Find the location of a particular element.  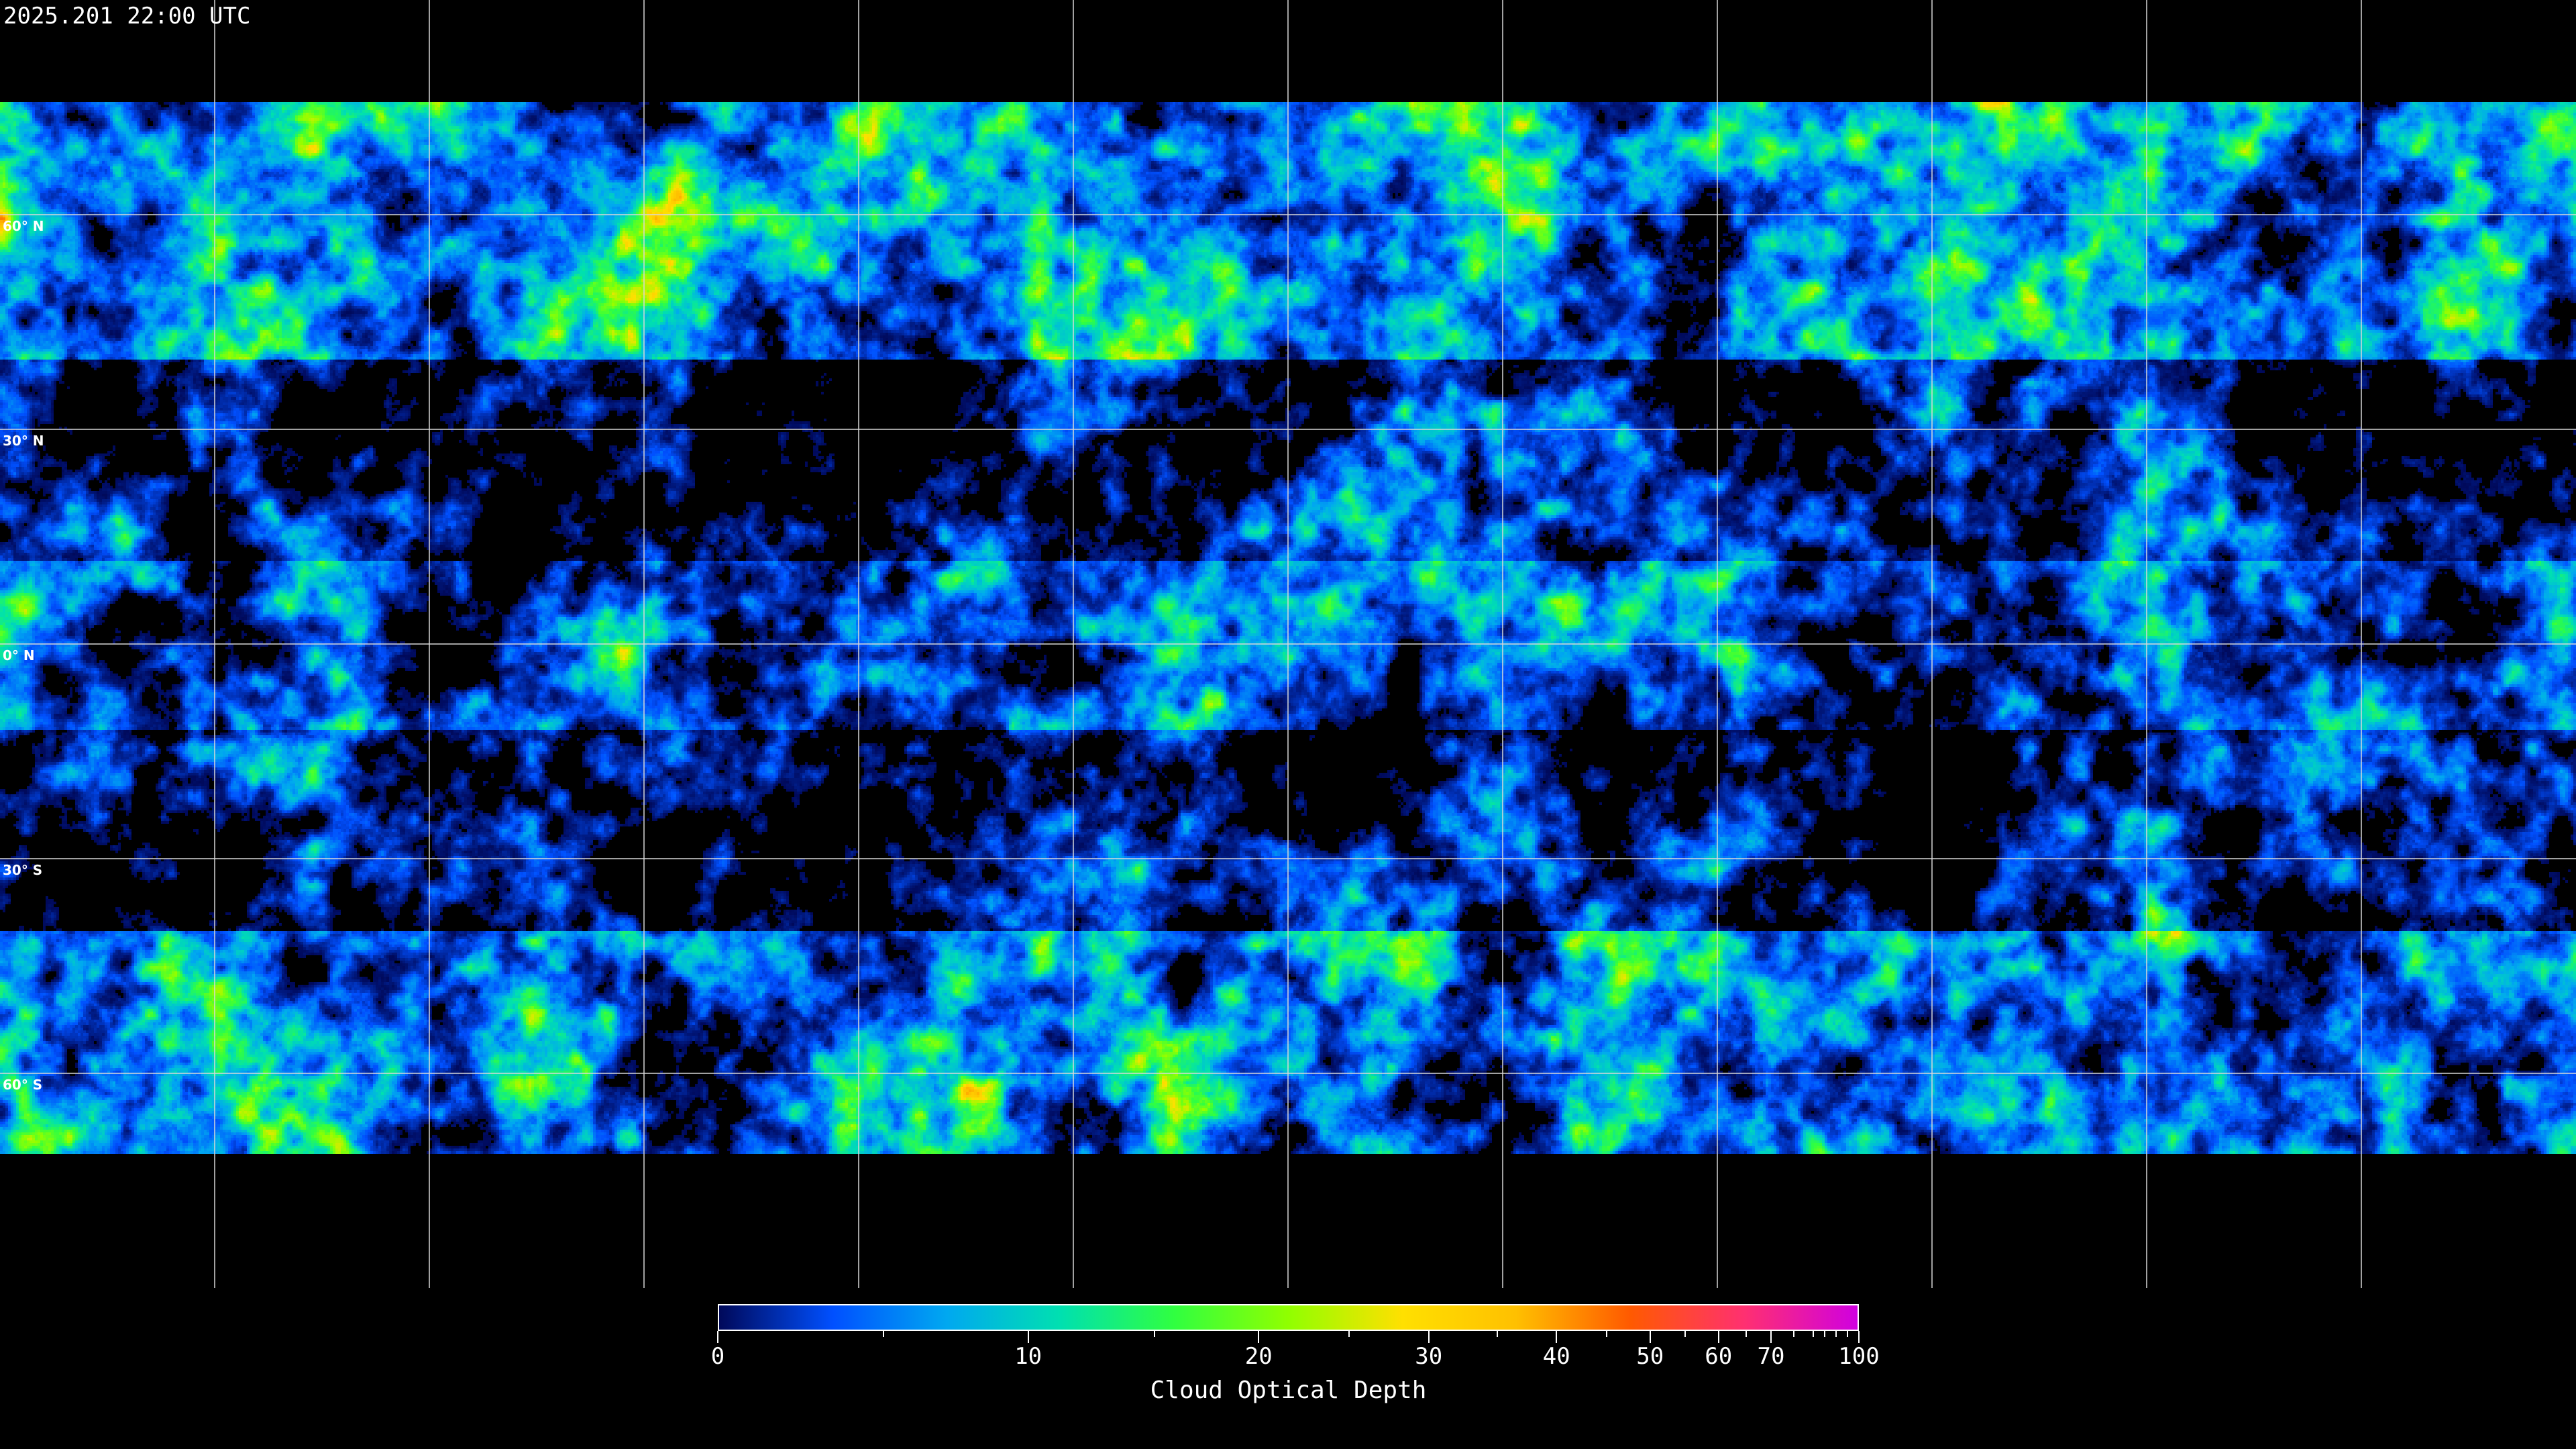

tick-label: 0 is located at coordinates (717, 1356).